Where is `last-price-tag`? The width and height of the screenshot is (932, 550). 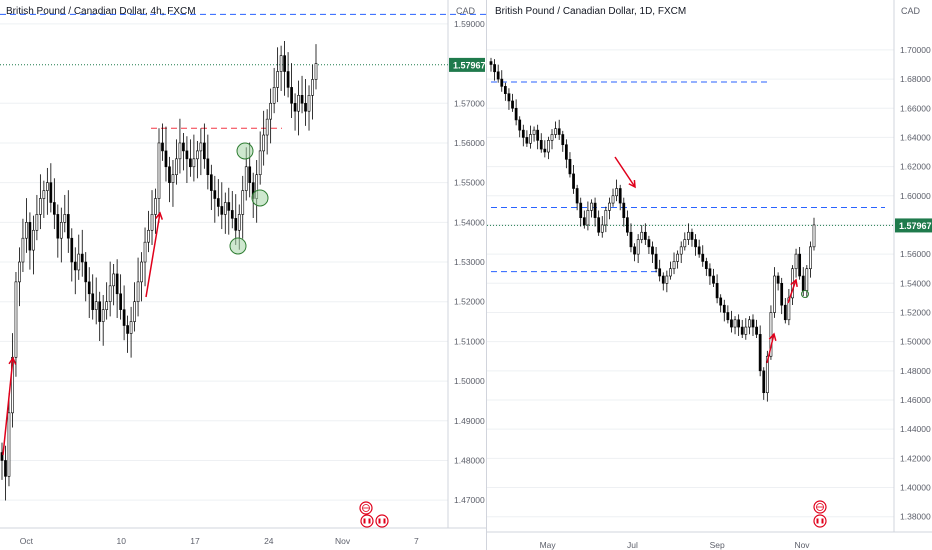
last-price-tag is located at coordinates (467, 64).